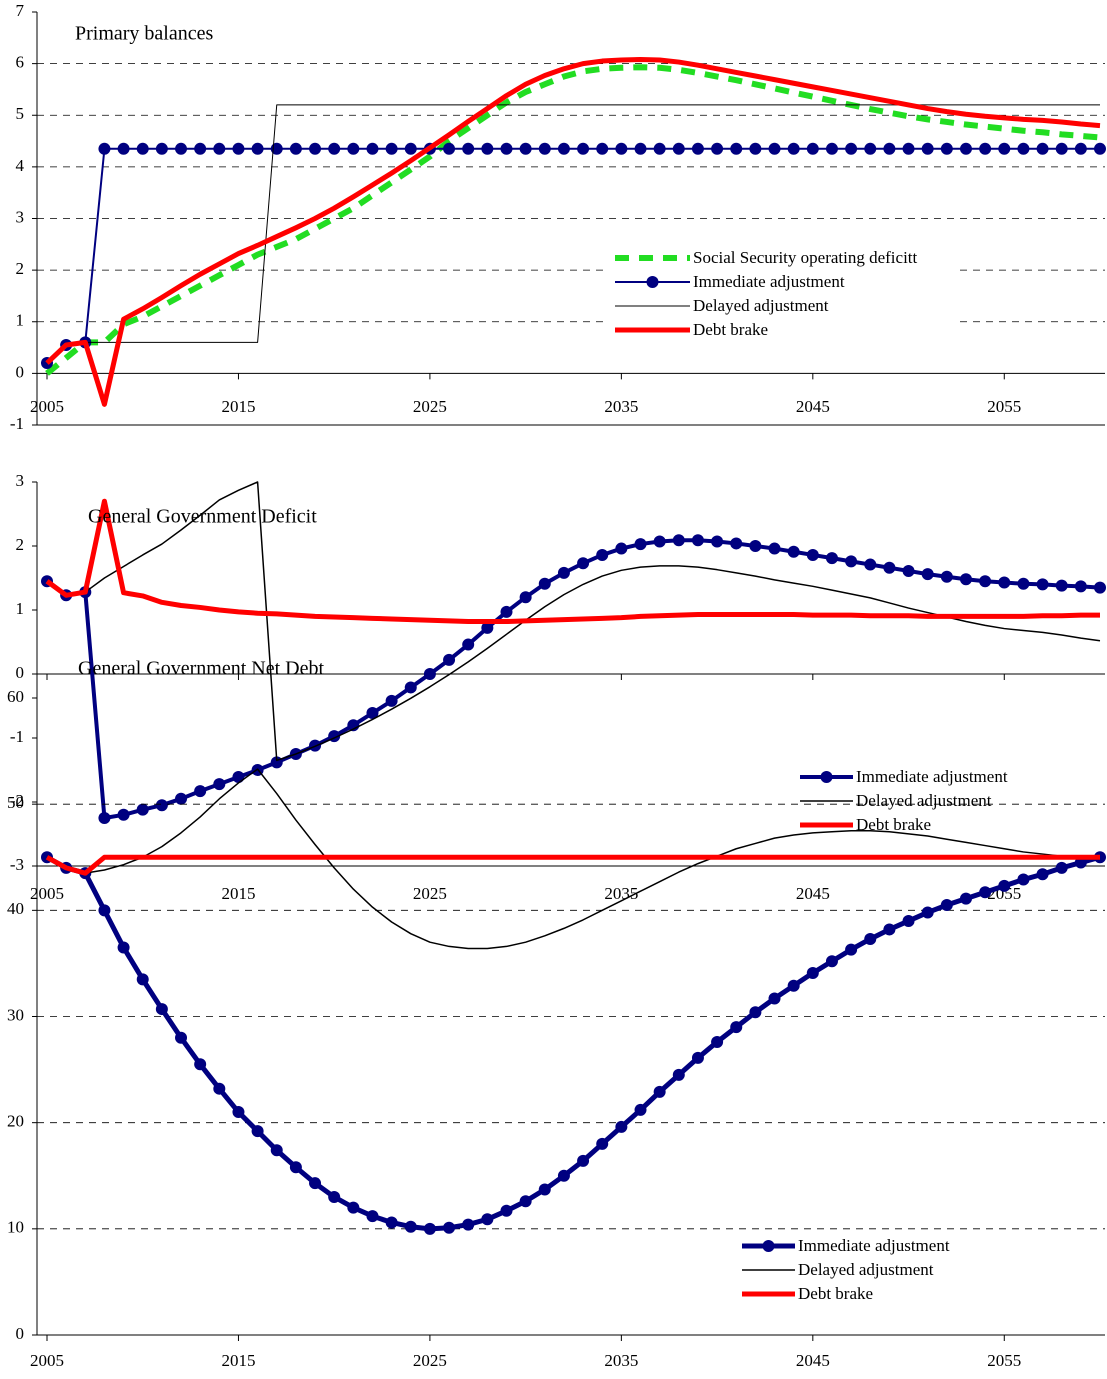 The height and width of the screenshot is (1379, 1107). Describe the element at coordinates (15, 696) in the screenshot. I see `y-tick-label: 60` at that location.